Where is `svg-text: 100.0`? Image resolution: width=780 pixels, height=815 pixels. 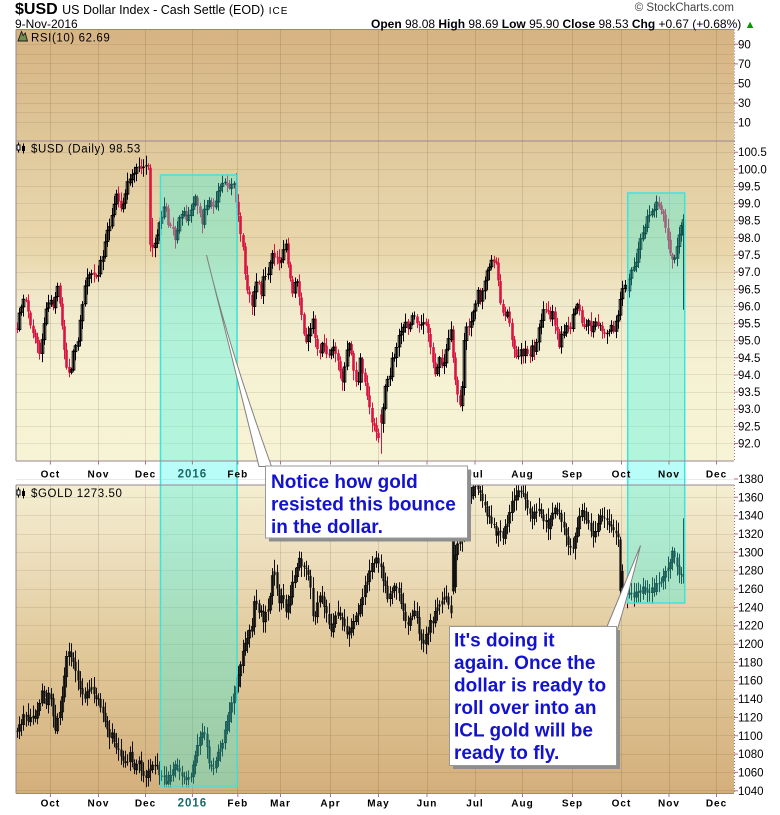
svg-text: 100.0 is located at coordinates (752, 170).